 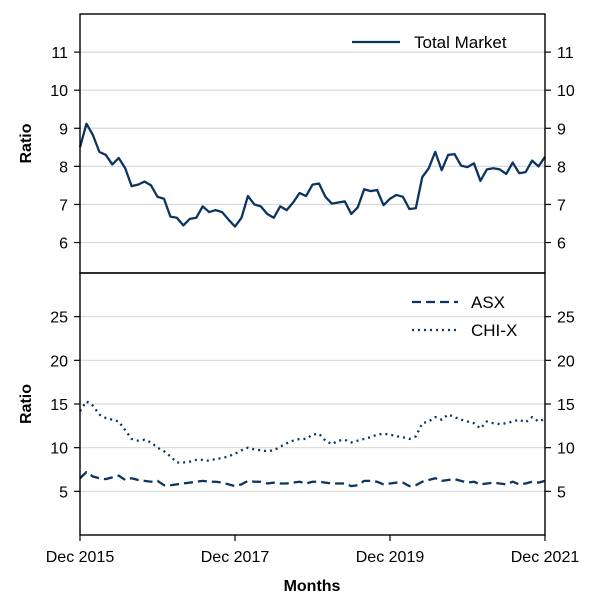 What do you see at coordinates (235, 557) in the screenshot?
I see `x-tick-label: Dec 2017` at bounding box center [235, 557].